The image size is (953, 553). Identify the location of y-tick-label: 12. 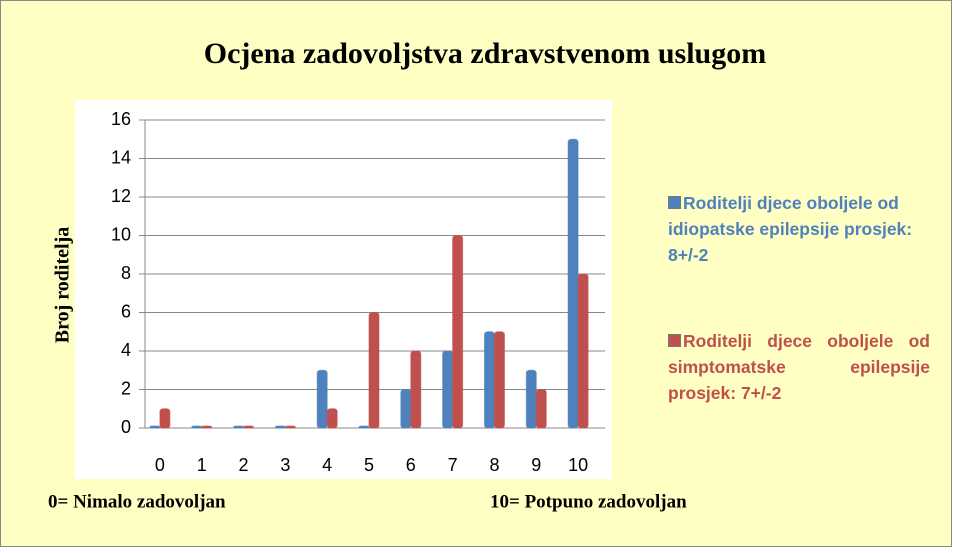
(121, 196).